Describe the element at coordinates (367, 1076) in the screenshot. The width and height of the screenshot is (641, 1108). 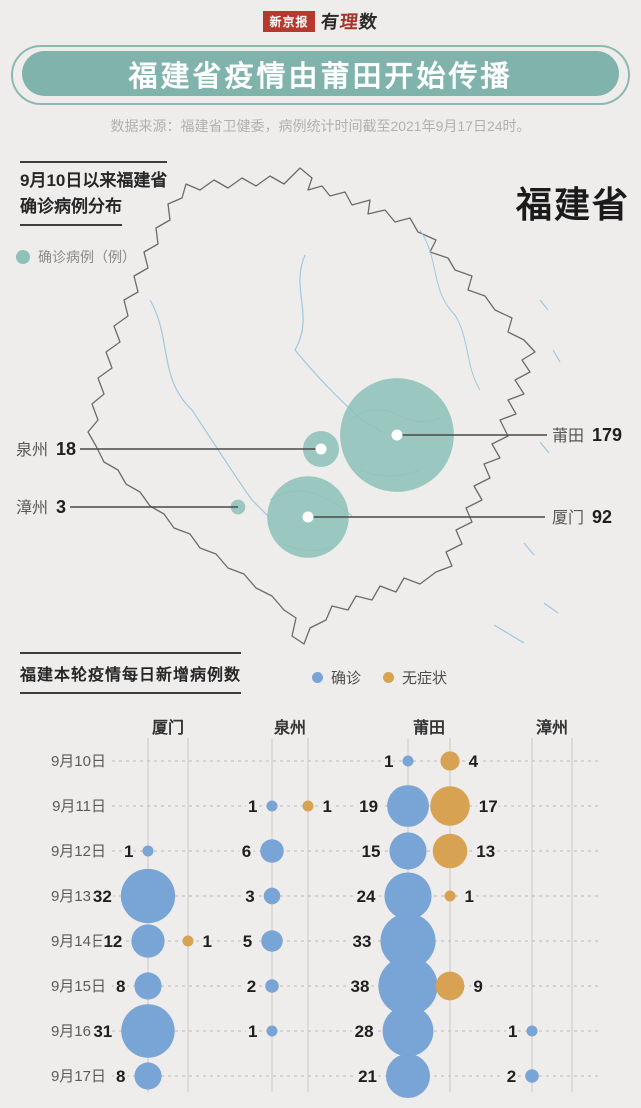
I see `confirmed-value-label: 21` at that location.